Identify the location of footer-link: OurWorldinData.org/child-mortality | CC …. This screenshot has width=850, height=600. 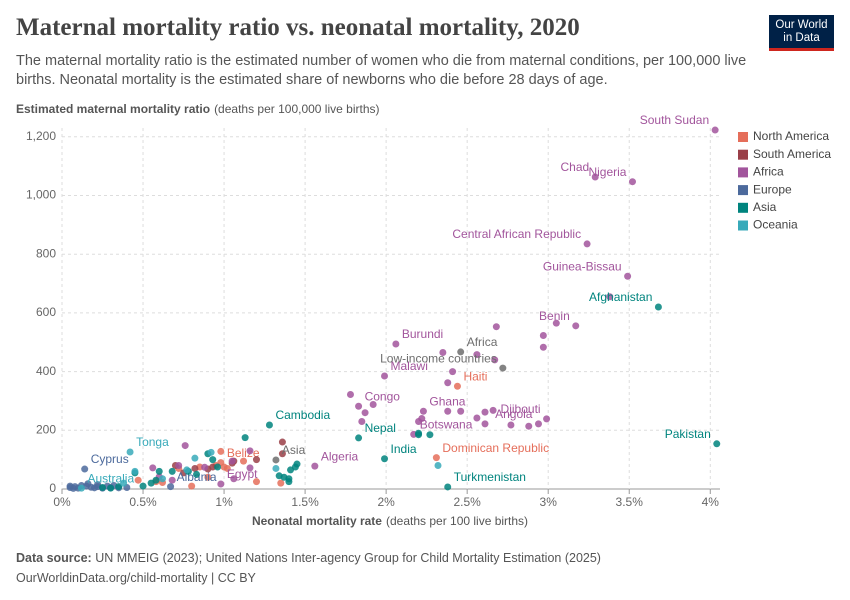
(136, 578).